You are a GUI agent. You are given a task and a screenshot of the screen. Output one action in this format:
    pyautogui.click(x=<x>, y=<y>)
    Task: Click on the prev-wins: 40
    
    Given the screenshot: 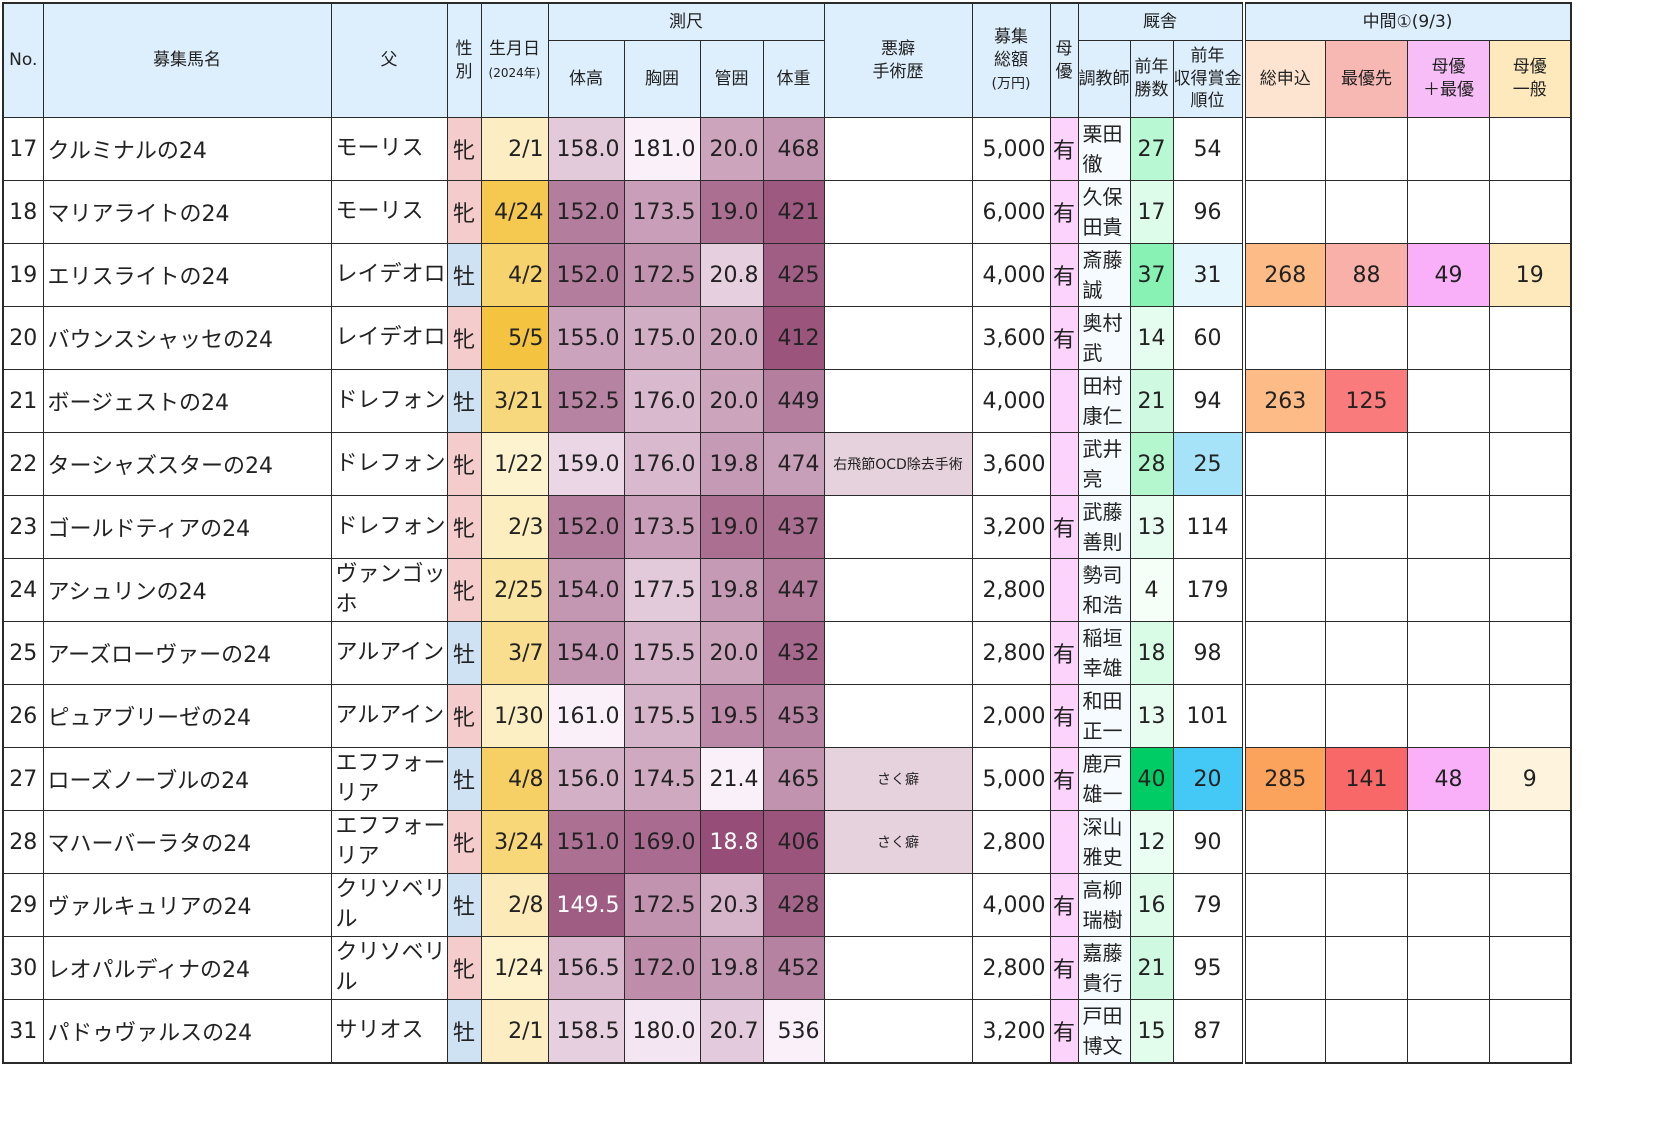 What is the action you would take?
    pyautogui.click(x=1151, y=779)
    